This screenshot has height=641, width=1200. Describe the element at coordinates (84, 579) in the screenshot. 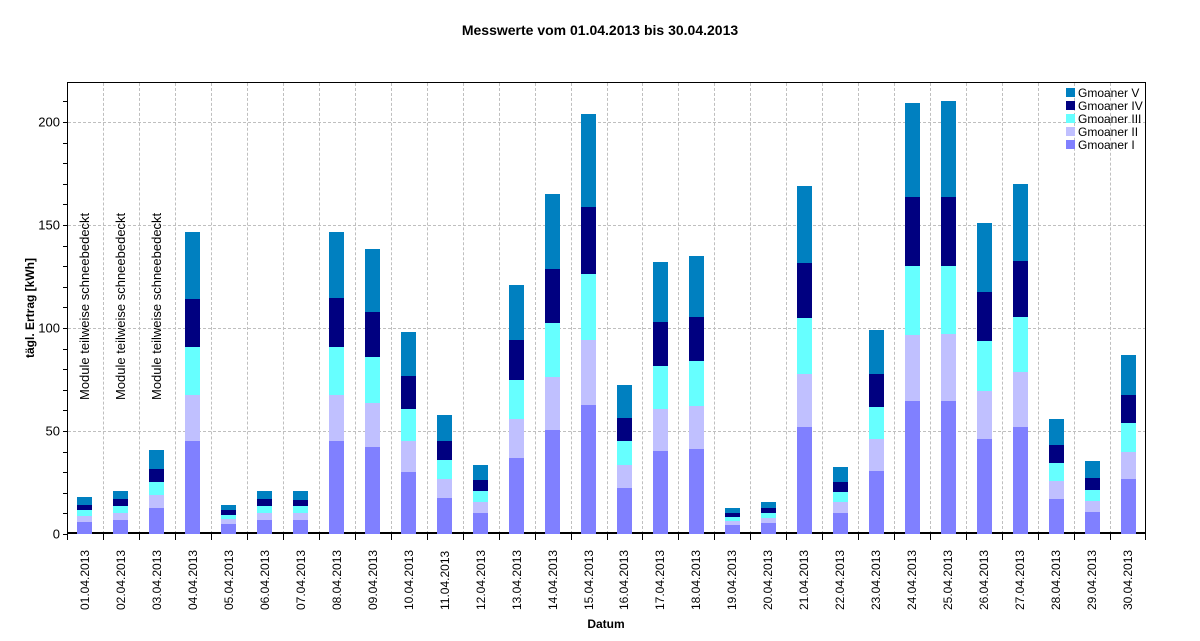

I see `x-tick-label: 01.04.2013` at that location.